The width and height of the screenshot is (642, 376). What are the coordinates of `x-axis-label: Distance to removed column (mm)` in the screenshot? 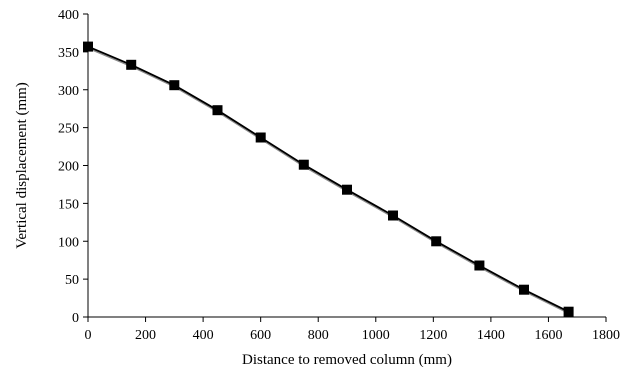 It's located at (347, 360).